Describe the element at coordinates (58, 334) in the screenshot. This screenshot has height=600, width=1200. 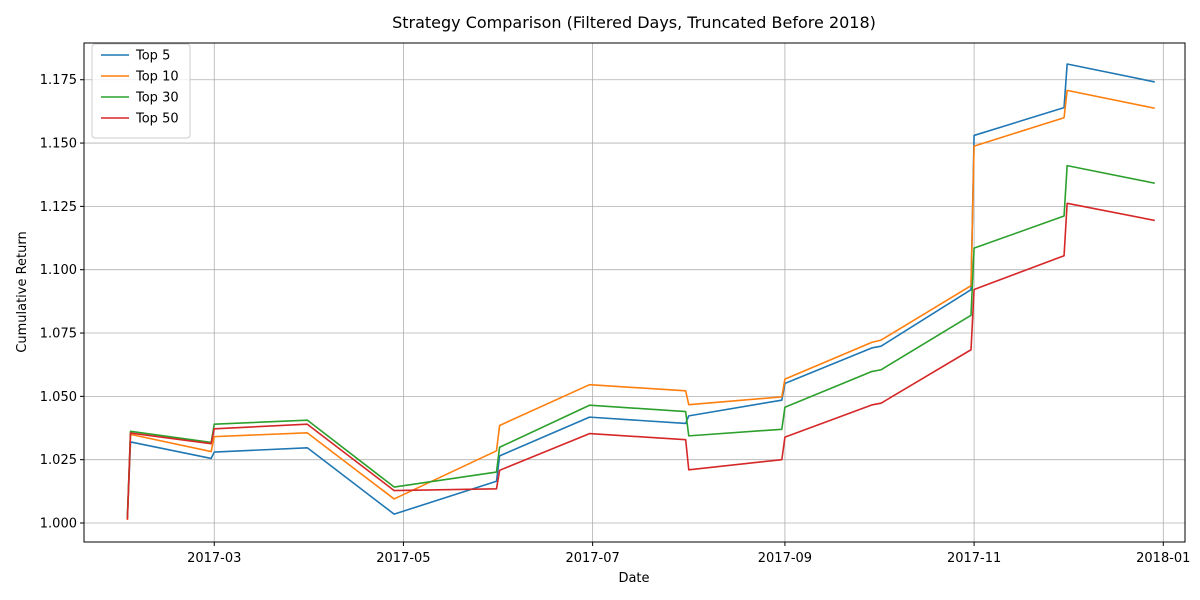
I see `y-tick-label: 1.075` at that location.